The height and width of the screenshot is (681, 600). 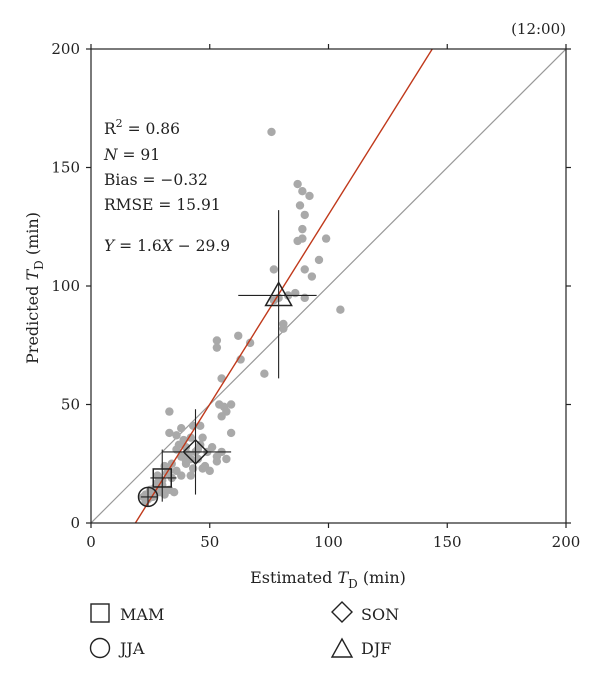 What do you see at coordinates (342, 612) in the screenshot?
I see `diamond-marker-icon` at bounding box center [342, 612].